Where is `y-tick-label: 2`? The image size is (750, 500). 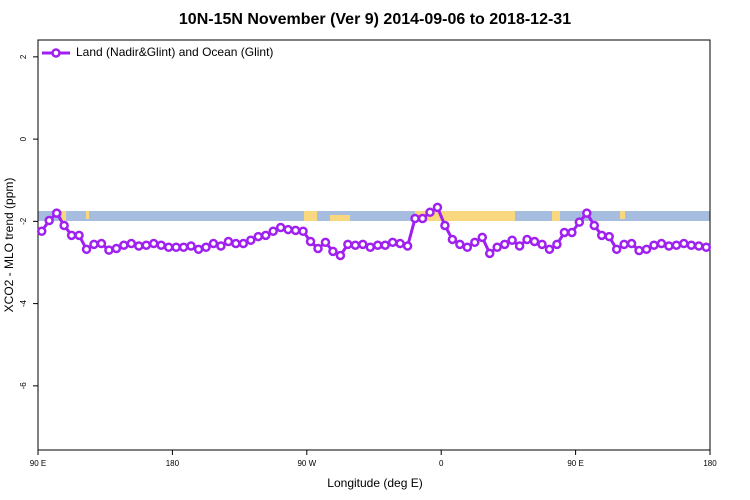
y-tick-label: 2 is located at coordinates (23, 56).